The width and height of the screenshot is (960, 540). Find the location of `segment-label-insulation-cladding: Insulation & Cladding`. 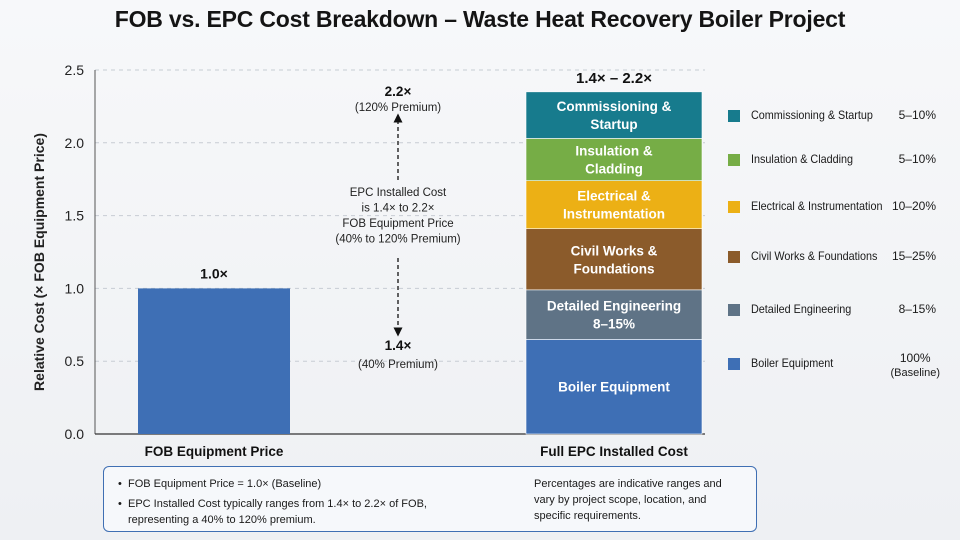

segment-label-insulation-cladding: Insulation & Cladding is located at coordinates (614, 160).